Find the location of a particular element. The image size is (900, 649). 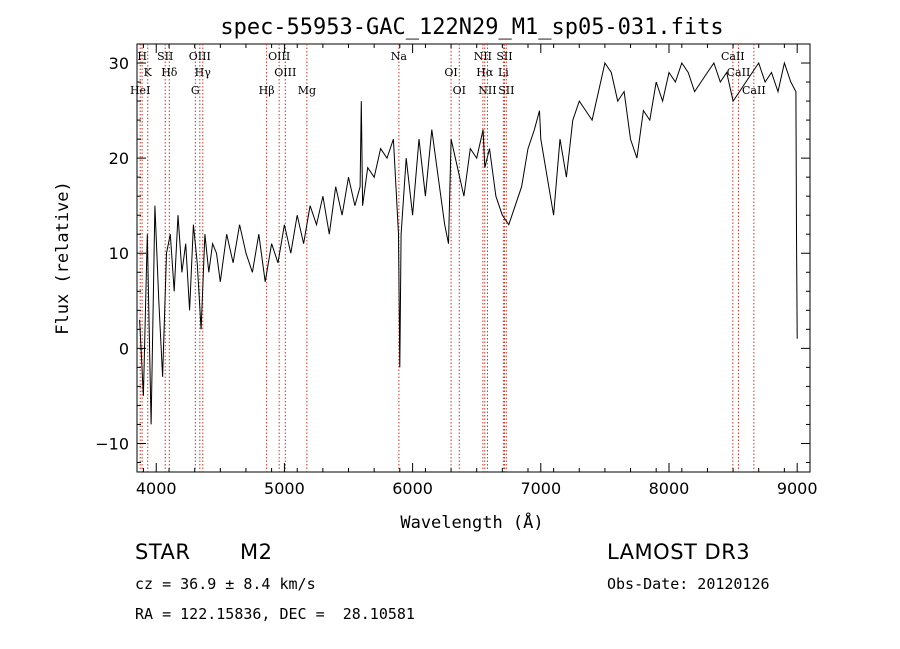

x-axis-label: Wavelength (Å) is located at coordinates (471, 522).